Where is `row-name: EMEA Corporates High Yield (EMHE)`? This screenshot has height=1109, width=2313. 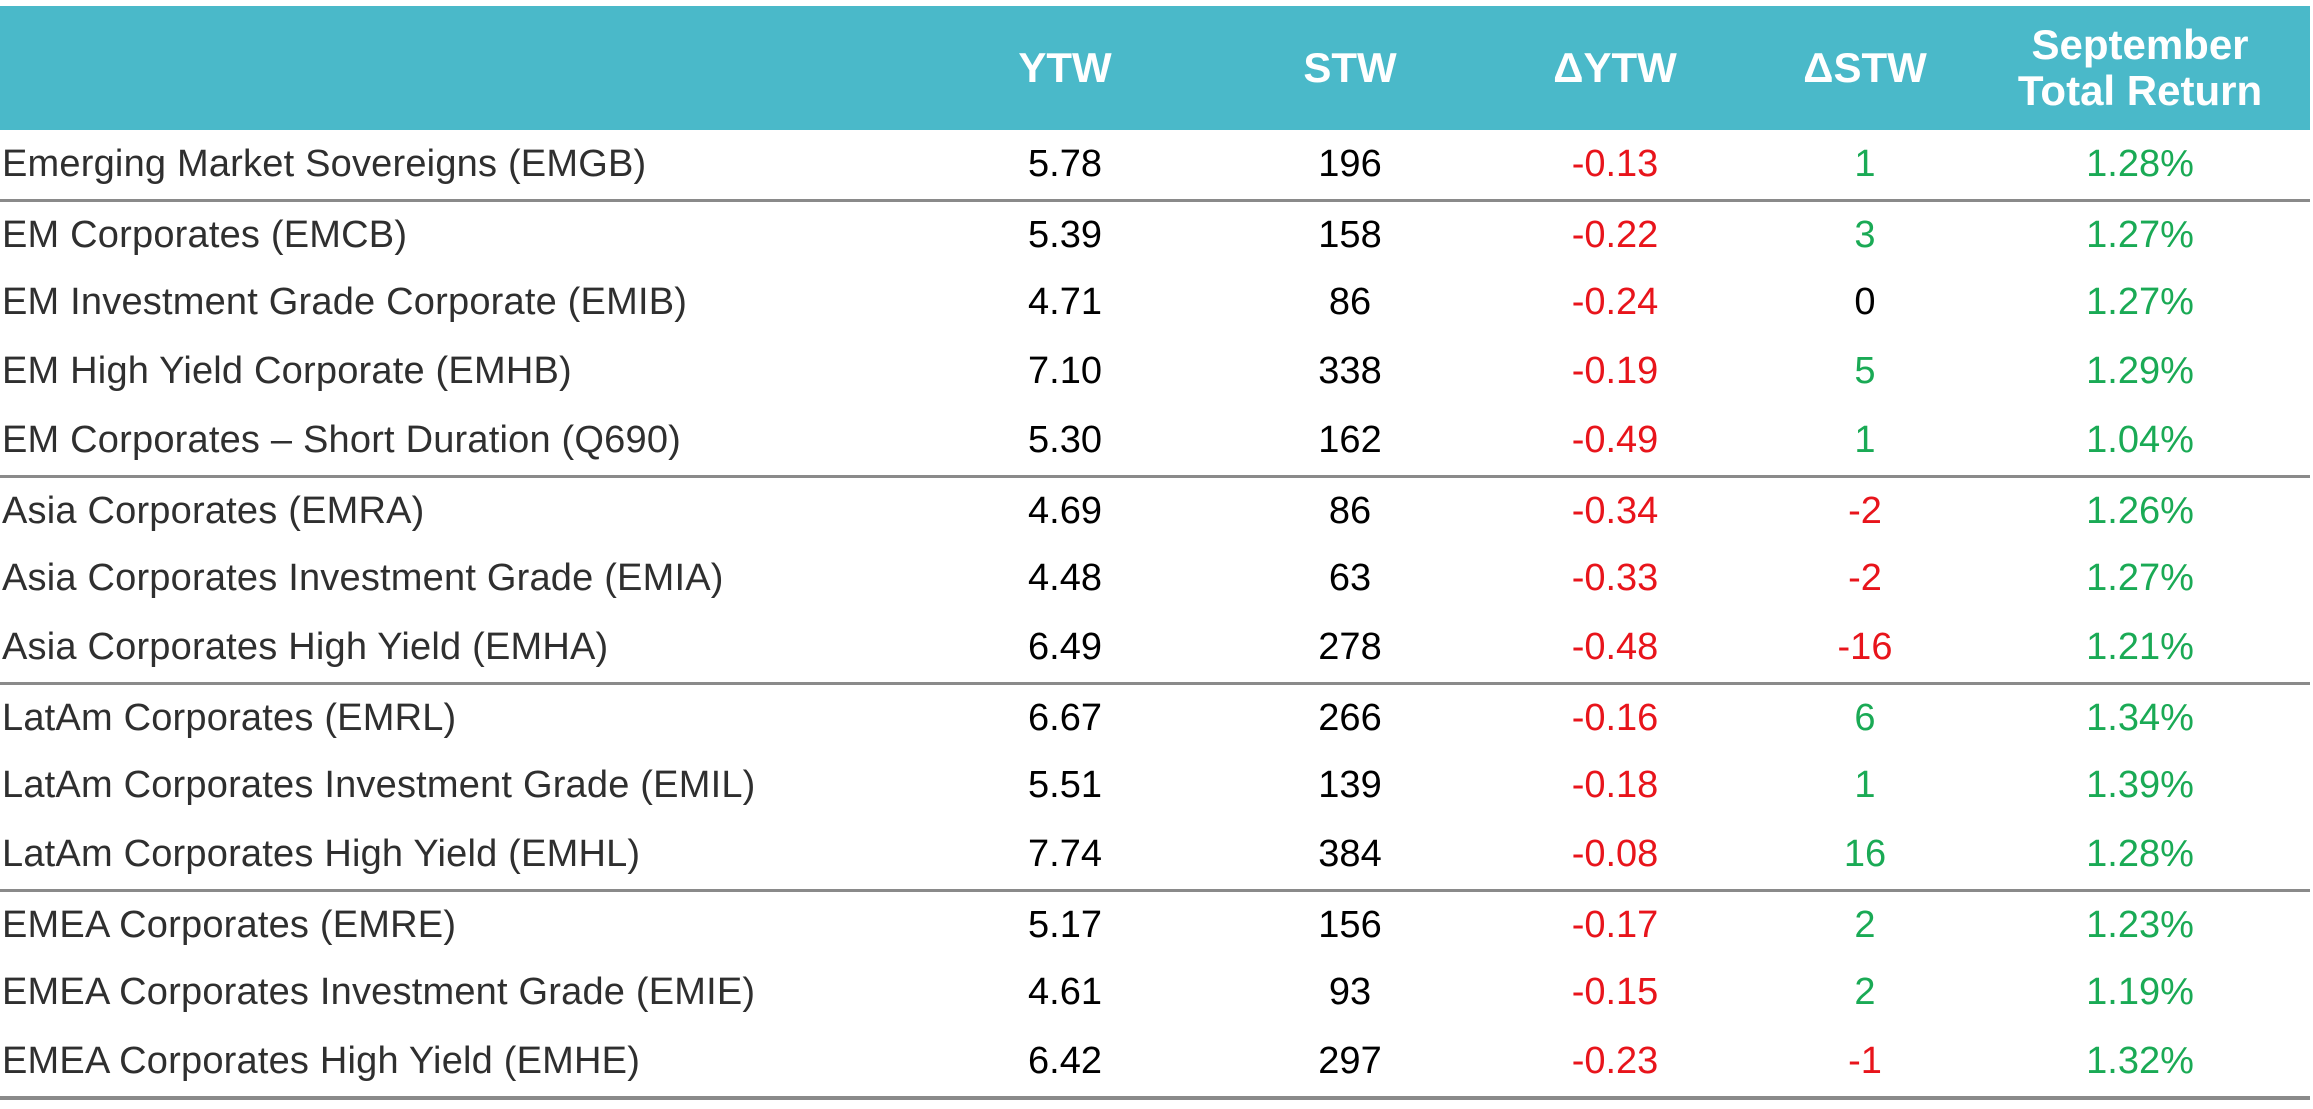
row-name: EMEA Corporates High Yield (EMHE) is located at coordinates (321, 1061).